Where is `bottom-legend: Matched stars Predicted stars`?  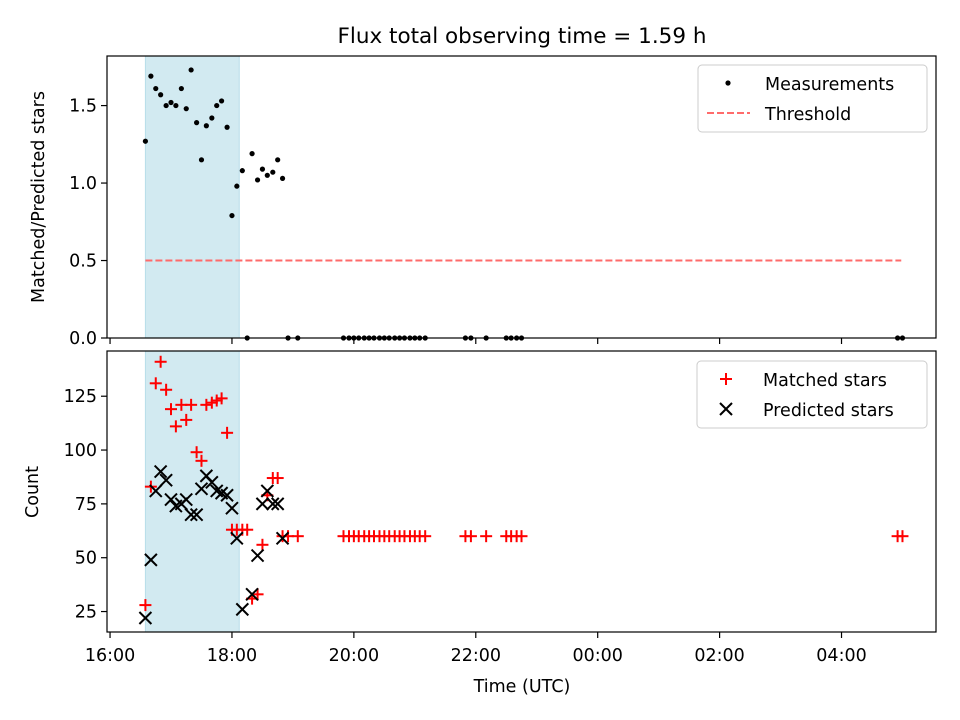 bottom-legend: Matched stars Predicted stars is located at coordinates (812, 394).